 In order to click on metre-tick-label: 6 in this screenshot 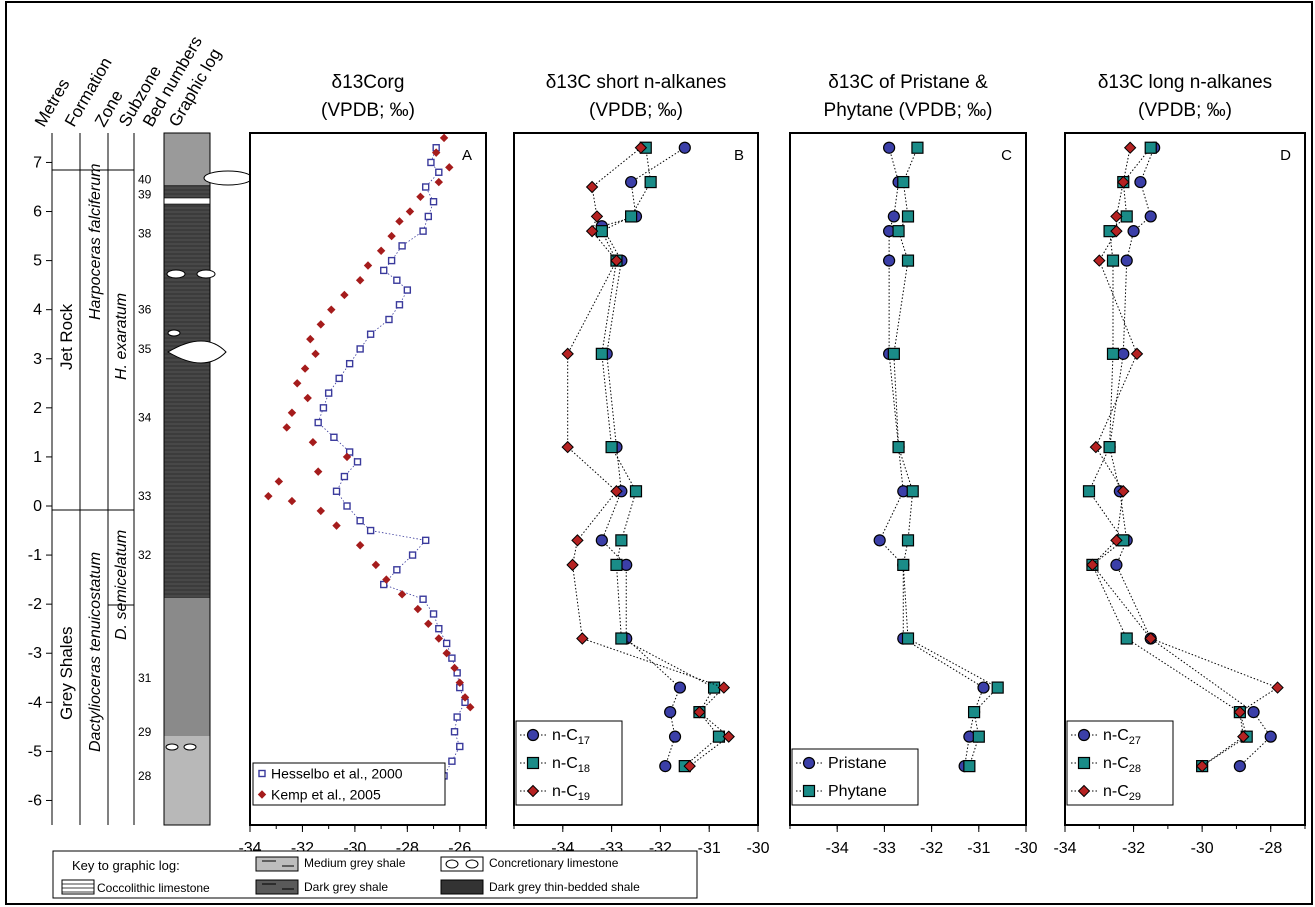, I will do `click(37, 212)`.